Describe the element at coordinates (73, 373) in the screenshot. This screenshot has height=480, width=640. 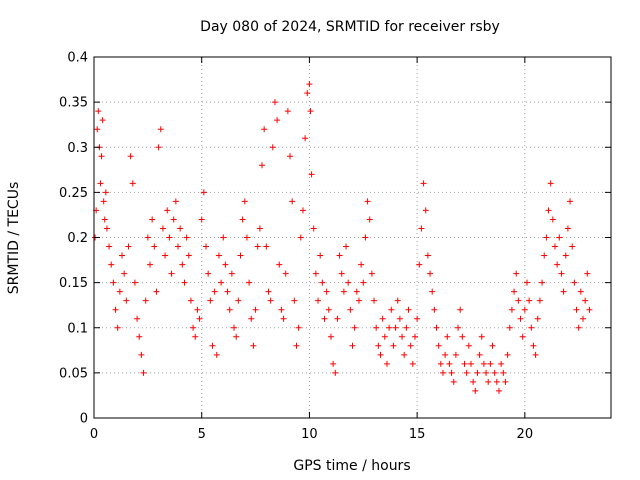
I see `y-tick-label: 0.05` at that location.